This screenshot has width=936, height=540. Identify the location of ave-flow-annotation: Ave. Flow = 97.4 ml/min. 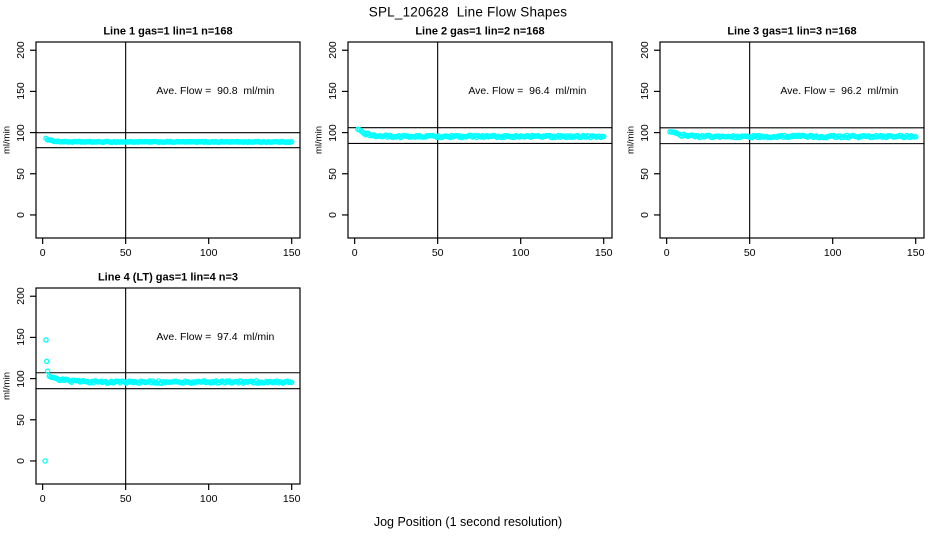
(215, 336).